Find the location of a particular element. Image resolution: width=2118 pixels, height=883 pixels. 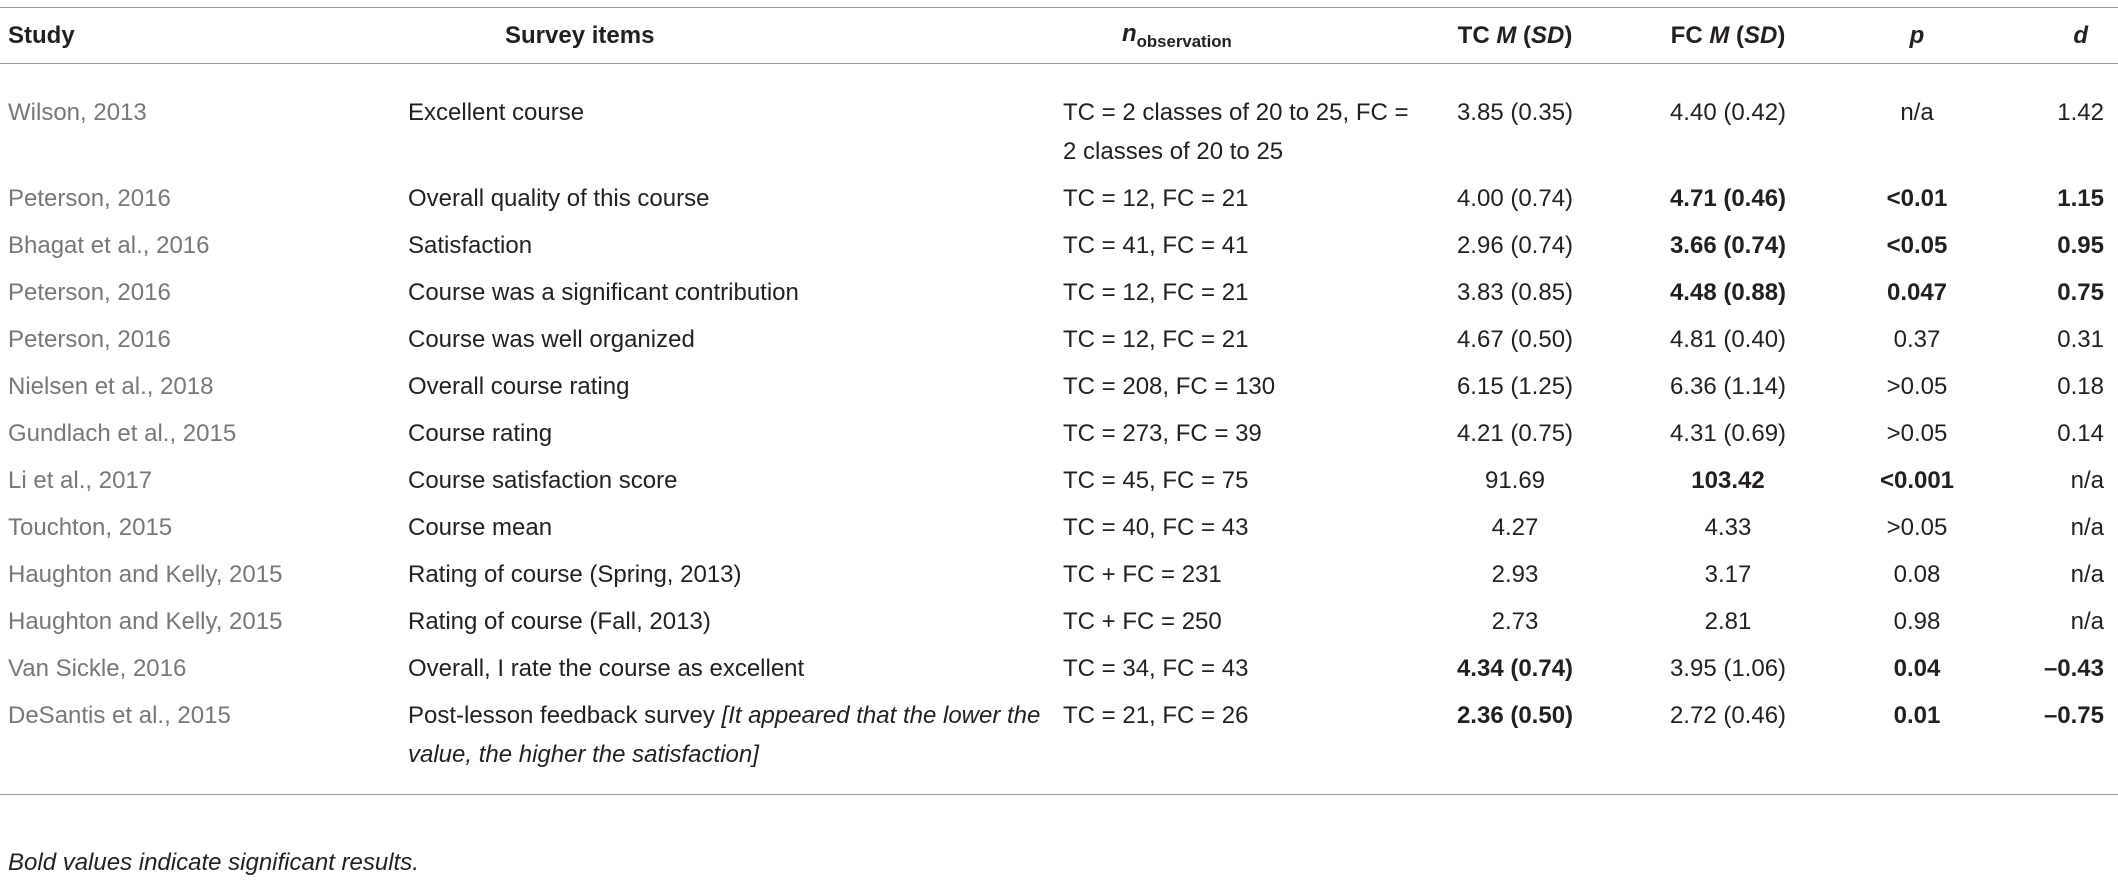

text-segment: observation is located at coordinates (1184, 41).